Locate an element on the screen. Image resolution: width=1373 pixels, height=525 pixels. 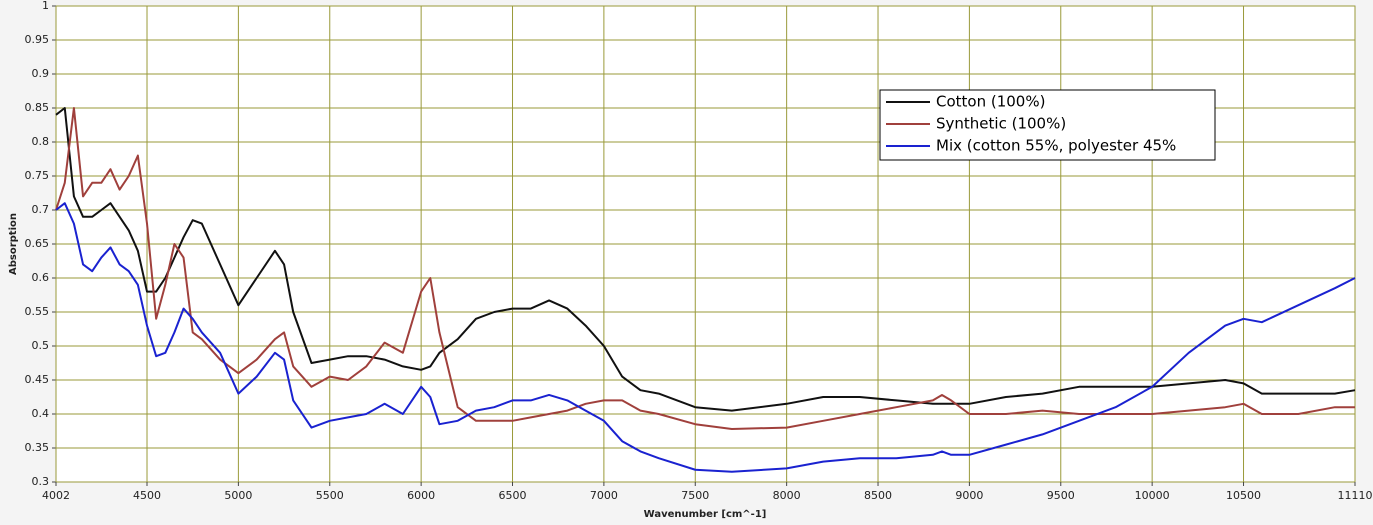
legend-box is located at coordinates (1047, 125).